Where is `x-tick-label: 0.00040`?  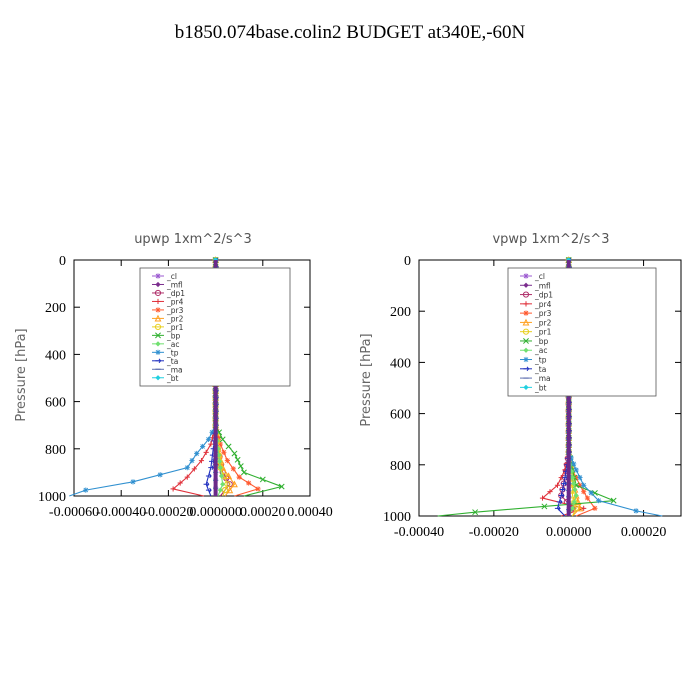 x-tick-label: 0.00040 is located at coordinates (310, 512).